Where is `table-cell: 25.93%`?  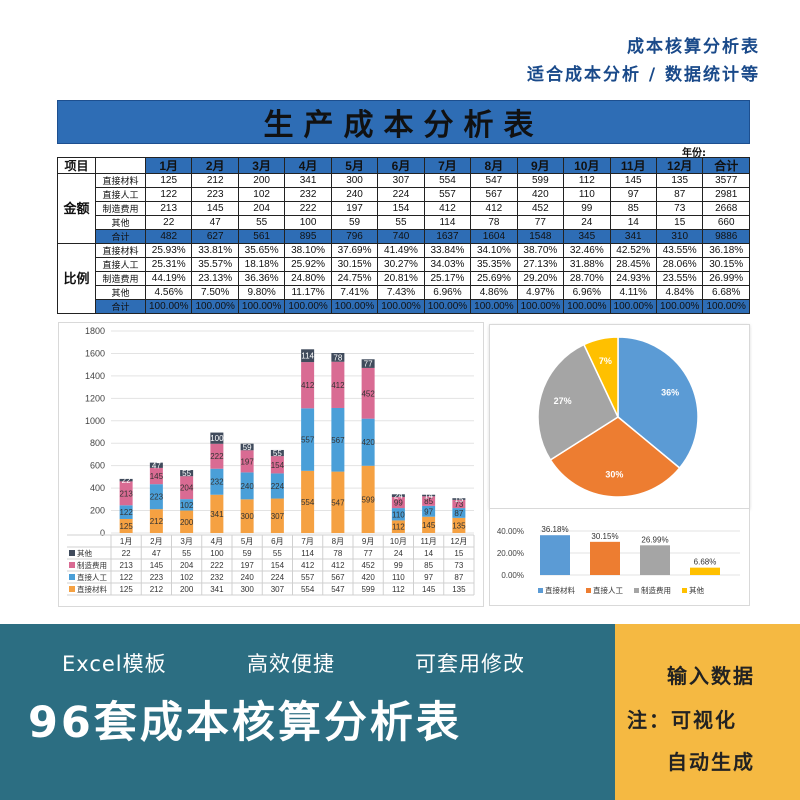
table-cell: 25.93% is located at coordinates (168, 250).